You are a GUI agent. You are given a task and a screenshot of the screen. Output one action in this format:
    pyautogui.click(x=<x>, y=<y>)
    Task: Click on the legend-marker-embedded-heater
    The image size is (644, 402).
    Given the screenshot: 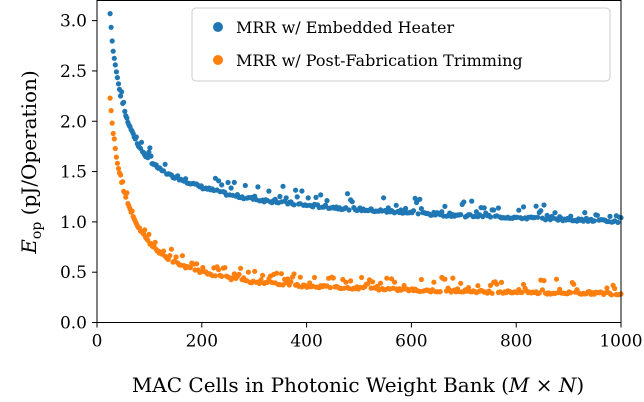 What is the action you would take?
    pyautogui.click(x=218, y=27)
    